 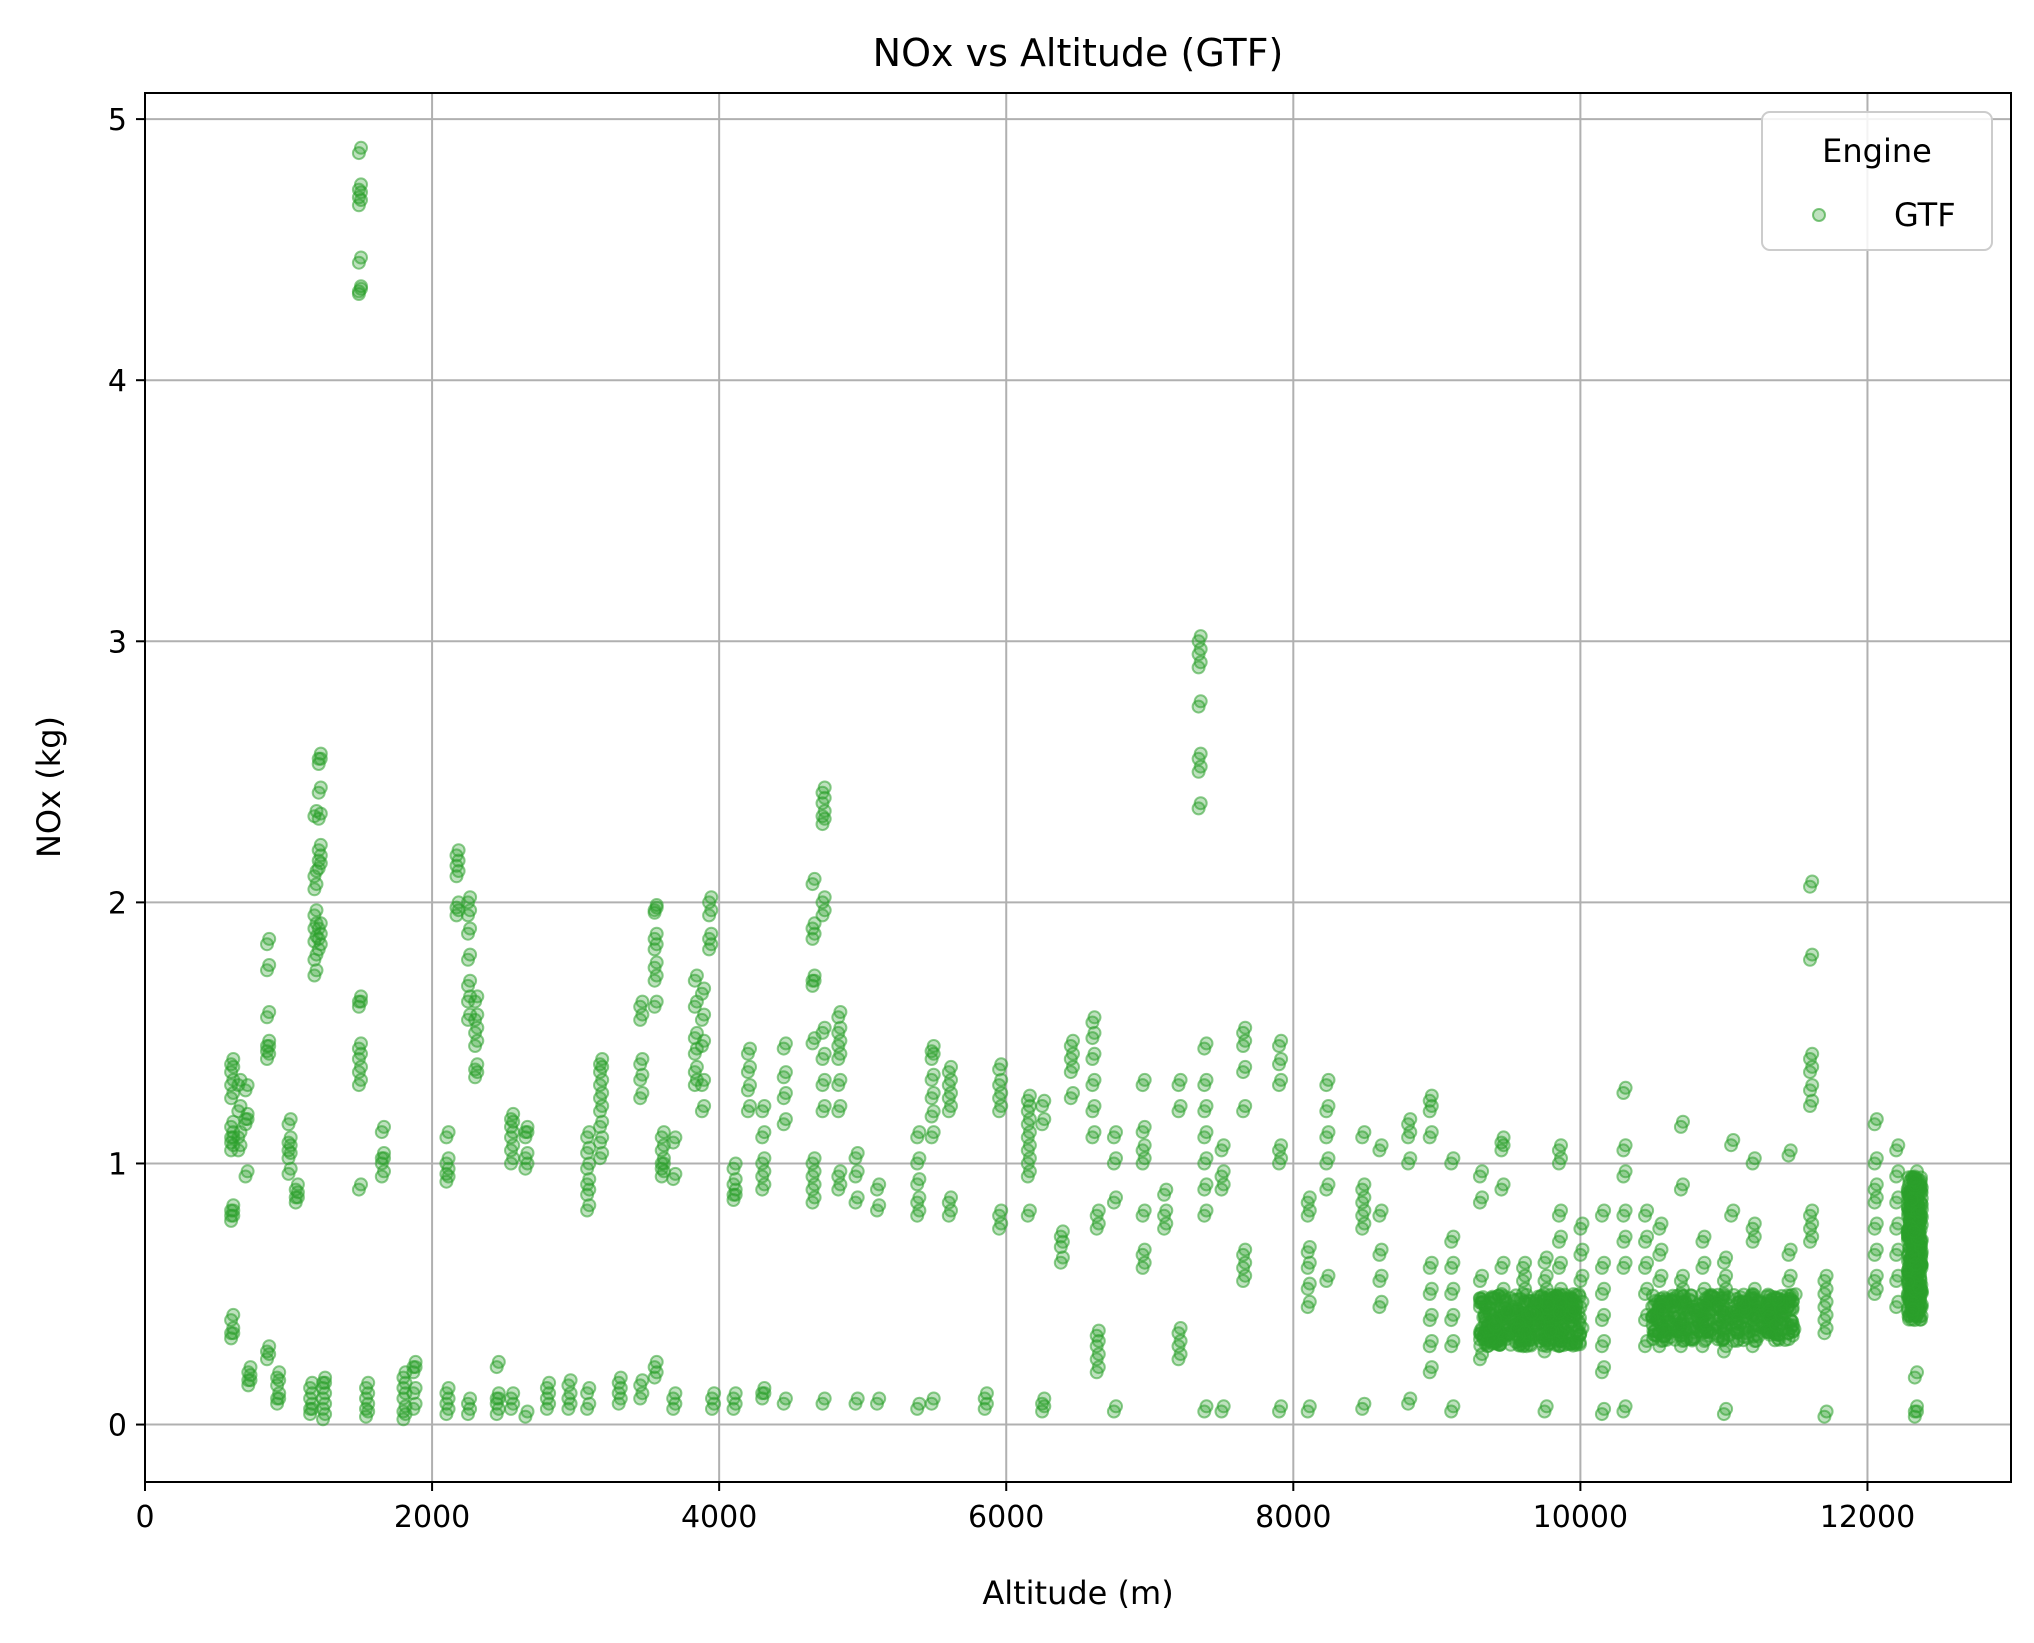 What do you see at coordinates (117, 381) in the screenshot?
I see `y-tick-label: 4` at bounding box center [117, 381].